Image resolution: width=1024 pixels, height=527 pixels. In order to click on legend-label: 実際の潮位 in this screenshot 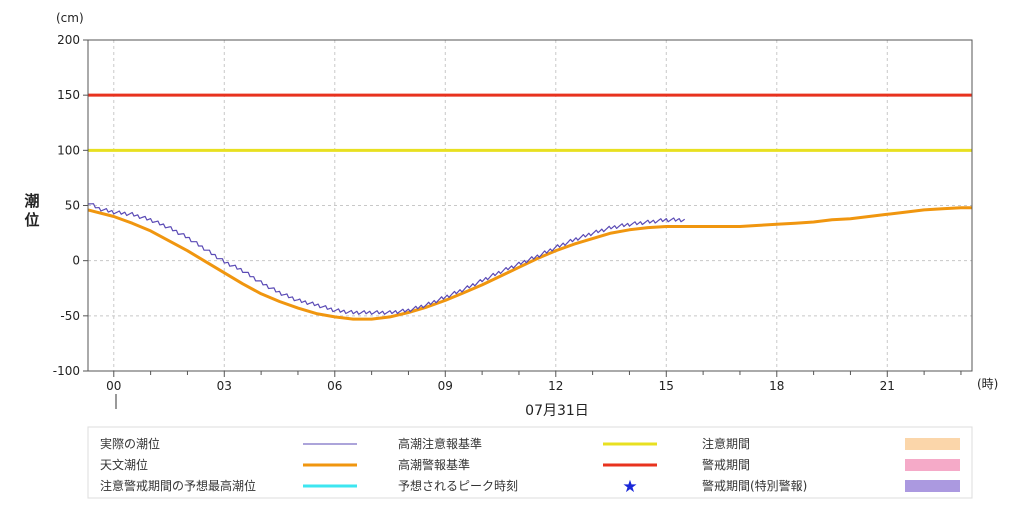, I will do `click(130, 443)`.